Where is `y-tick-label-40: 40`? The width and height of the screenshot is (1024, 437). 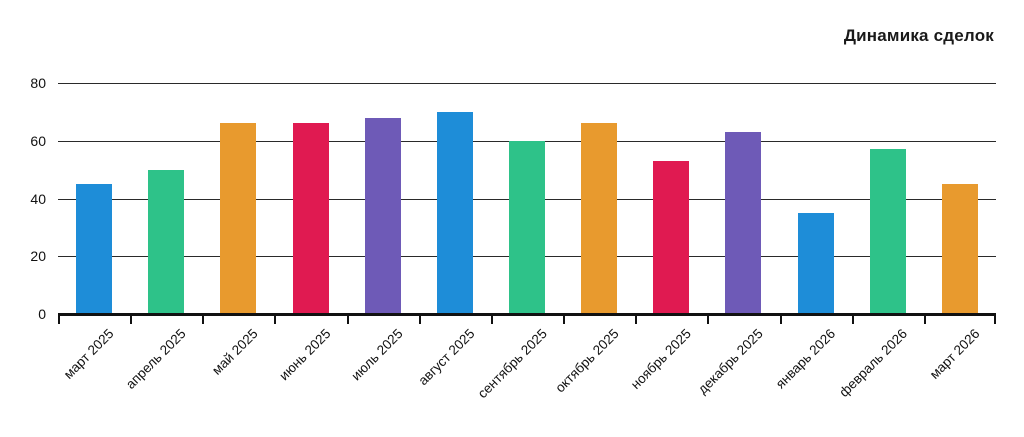 y-tick-label-40: 40 is located at coordinates (38, 198).